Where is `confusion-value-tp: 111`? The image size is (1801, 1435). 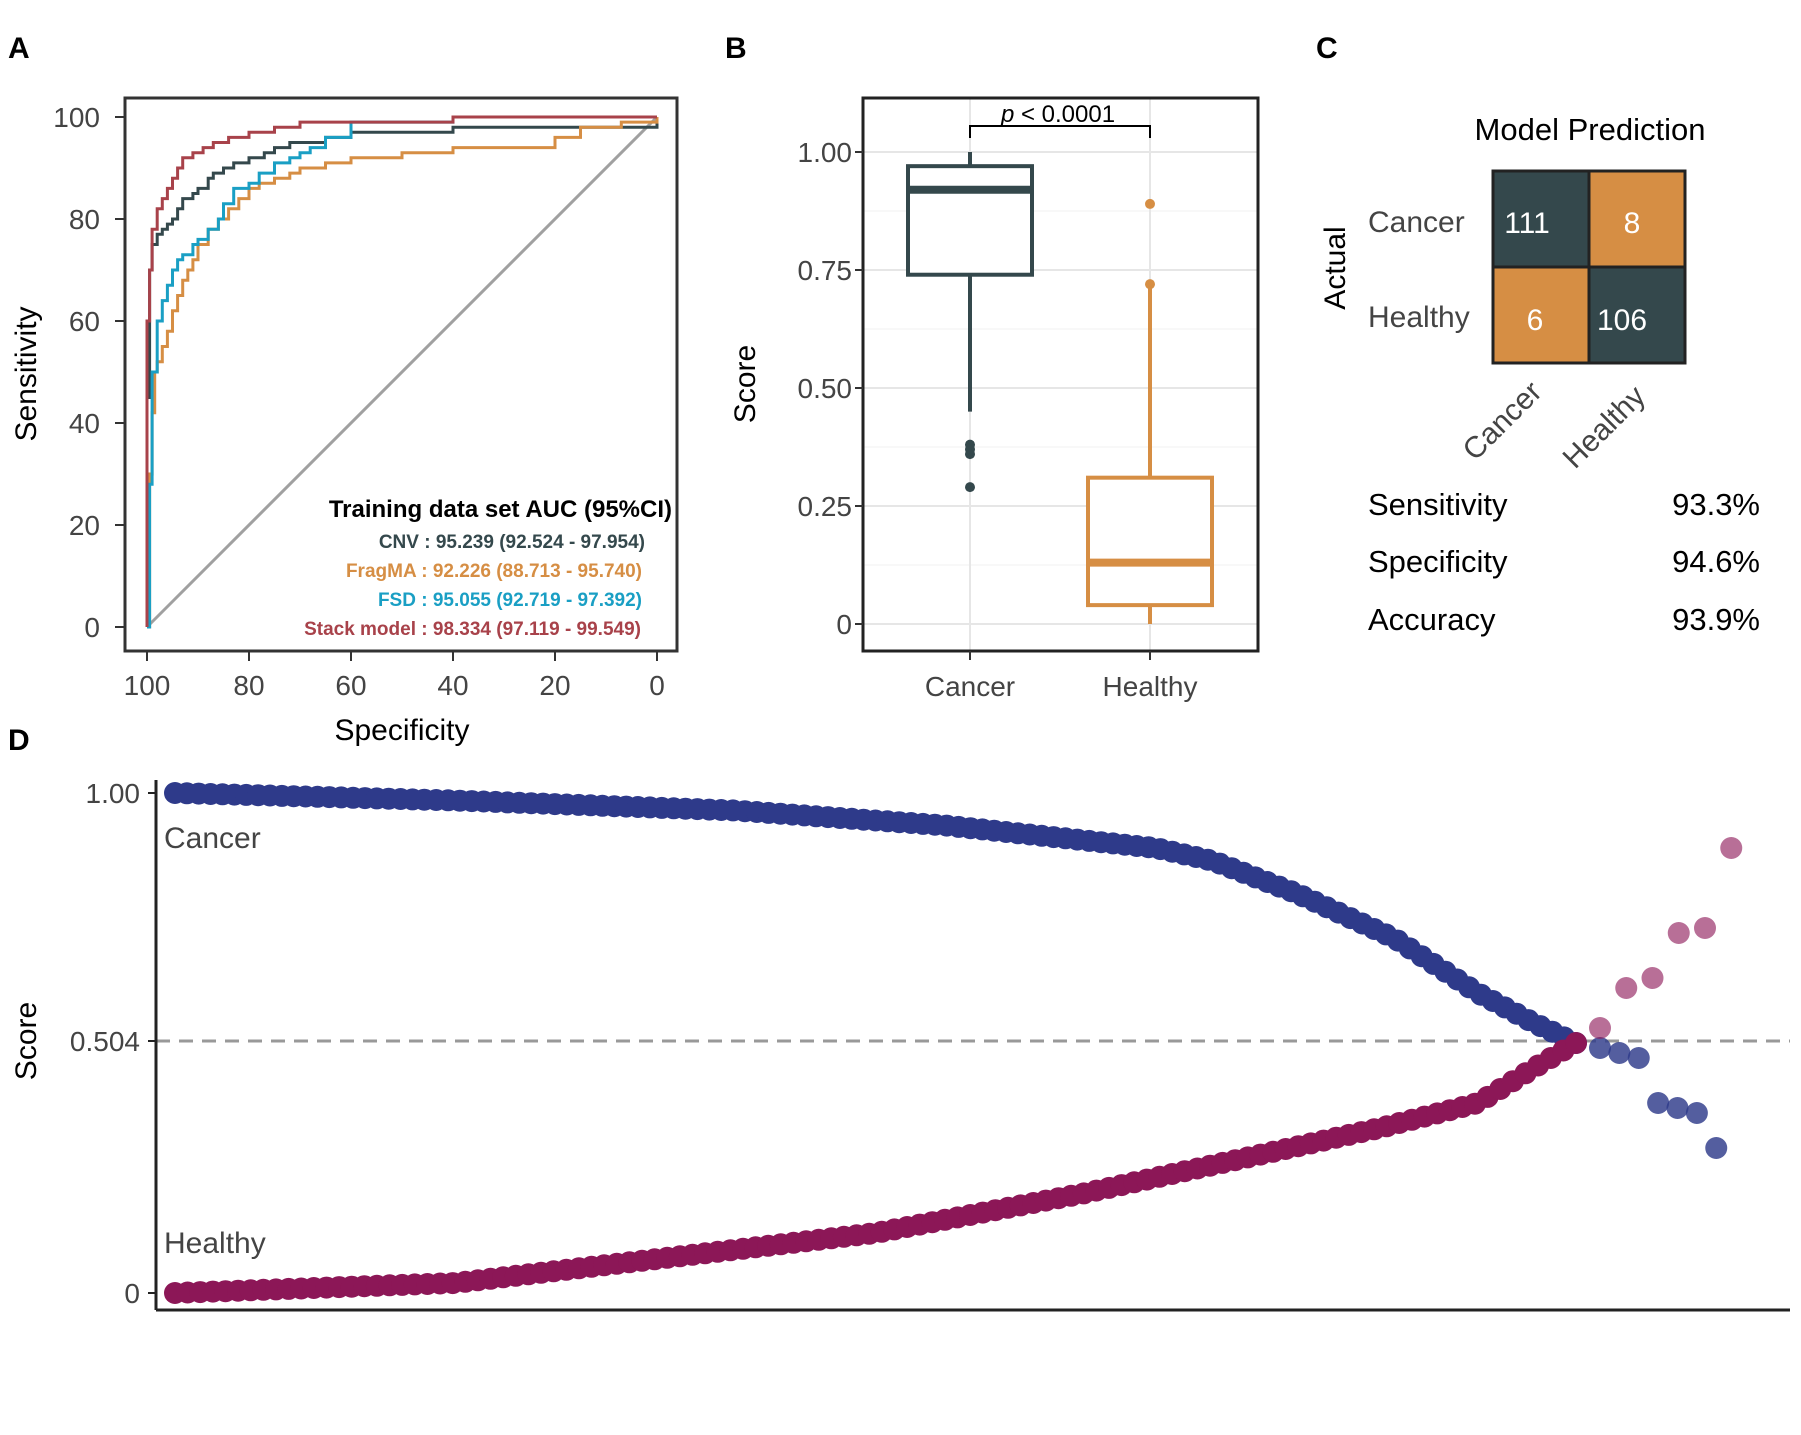
confusion-value-tp: 111 is located at coordinates (1527, 223).